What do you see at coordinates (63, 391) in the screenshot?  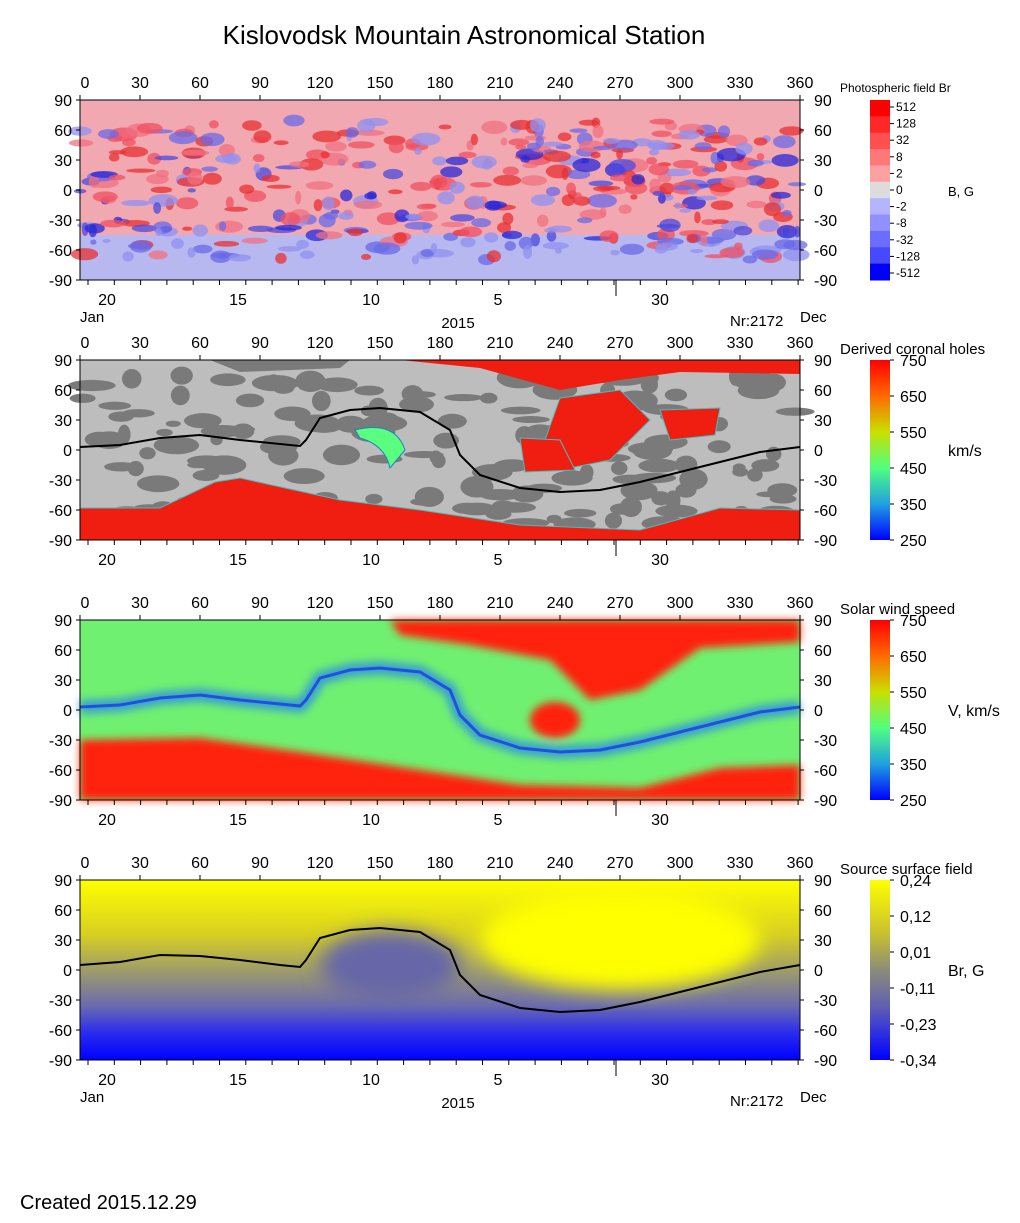 I see `y-tick-label-left: 60` at bounding box center [63, 391].